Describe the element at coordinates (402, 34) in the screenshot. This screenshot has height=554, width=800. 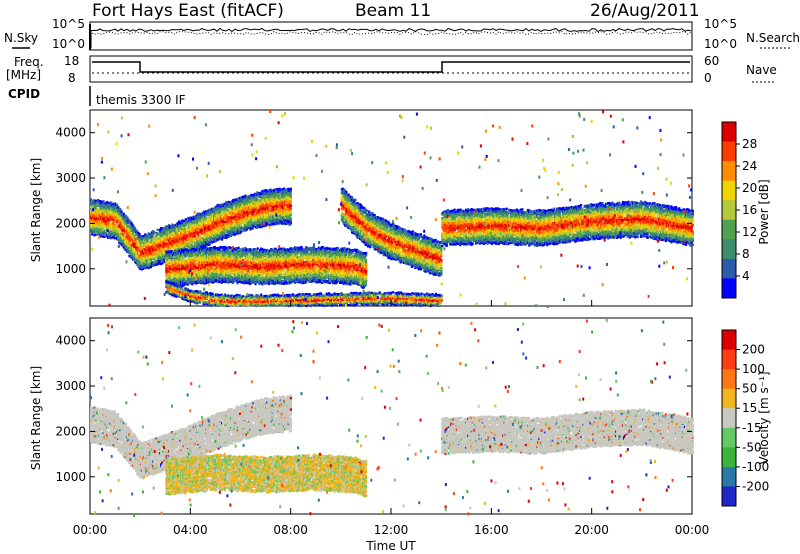
I see `noise-panel: N.Sky 10^5 10^0 10^5 10^0 N.Search` at that location.